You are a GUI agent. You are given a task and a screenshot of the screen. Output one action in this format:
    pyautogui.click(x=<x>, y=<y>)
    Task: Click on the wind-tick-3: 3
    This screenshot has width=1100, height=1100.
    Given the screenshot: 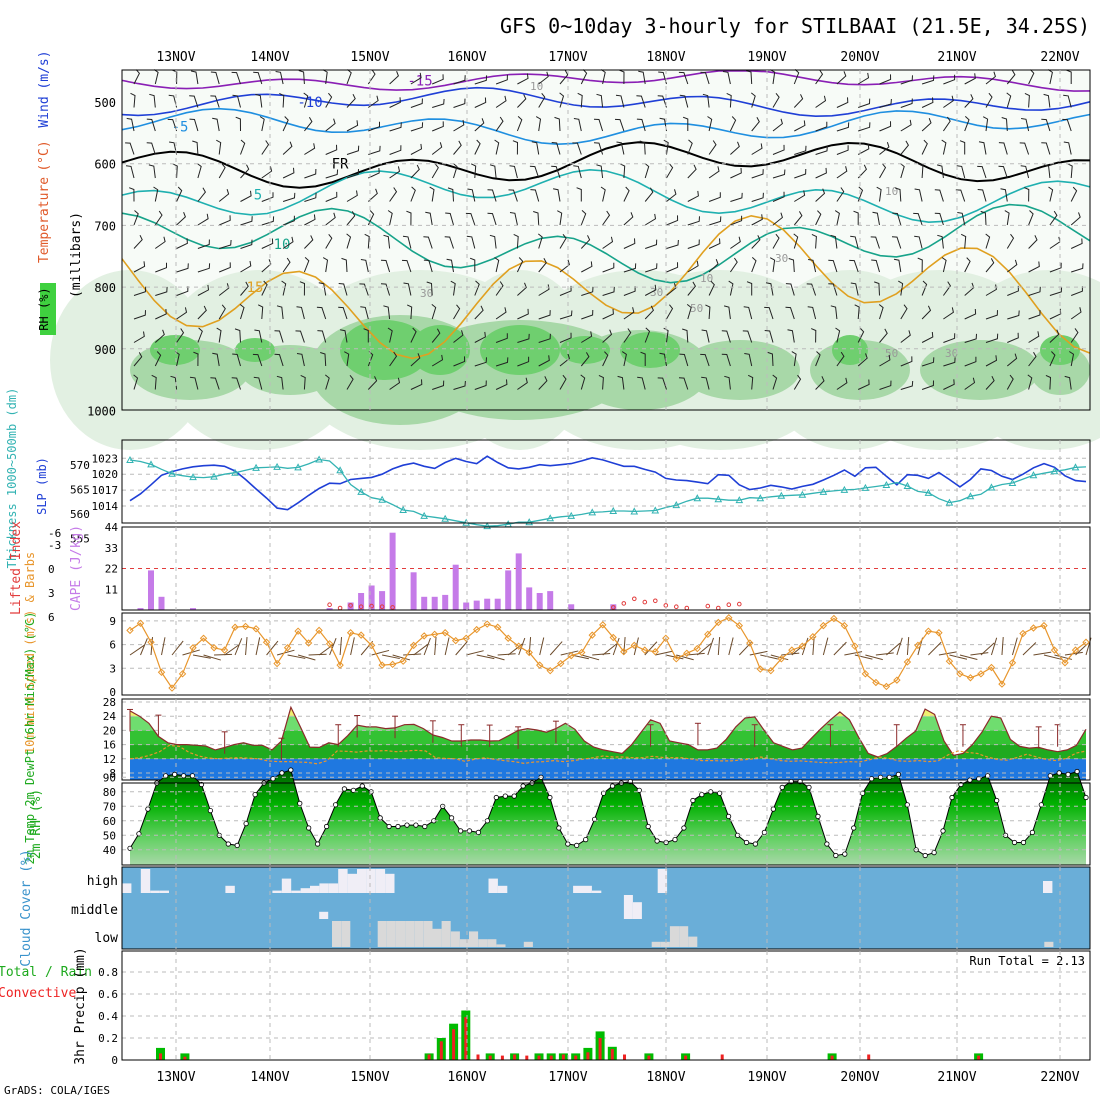 What is the action you would take?
    pyautogui.click(x=112, y=668)
    